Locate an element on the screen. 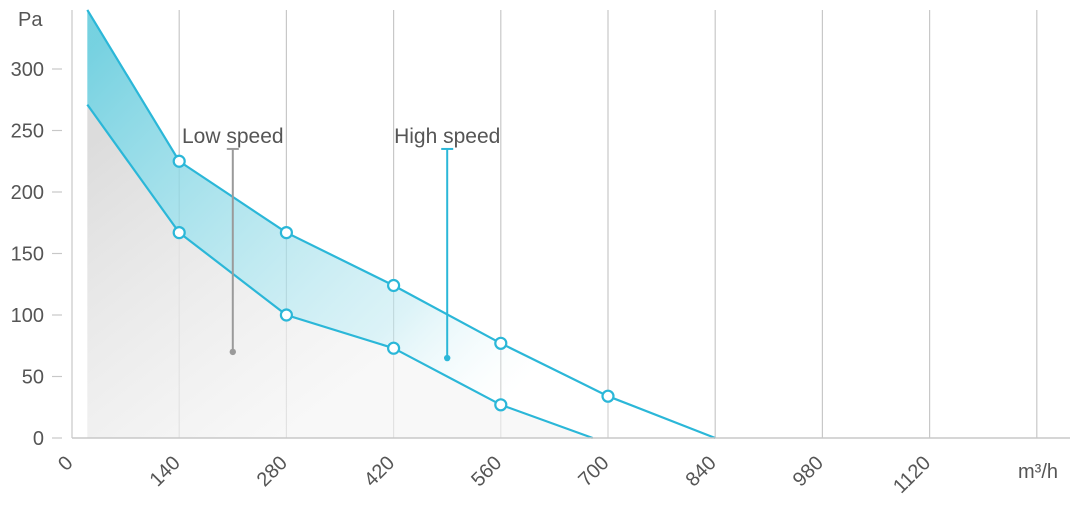 The height and width of the screenshot is (511, 1078). x-tick-label: 140 is located at coordinates (165, 471).